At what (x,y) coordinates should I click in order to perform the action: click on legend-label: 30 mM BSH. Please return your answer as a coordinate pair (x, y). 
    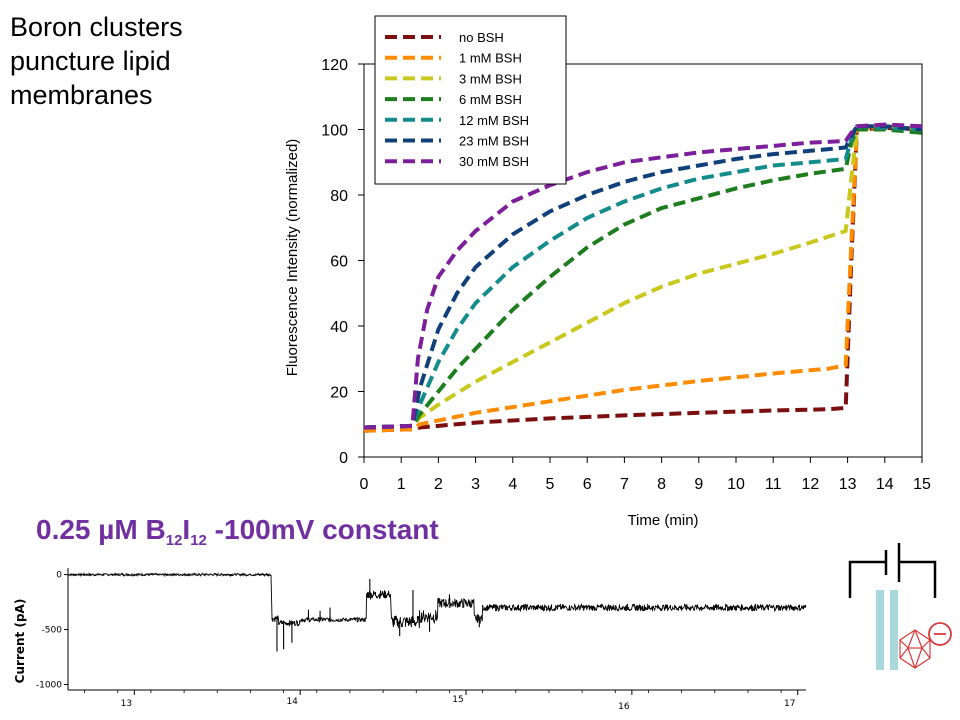
    Looking at the image, I should click on (494, 161).